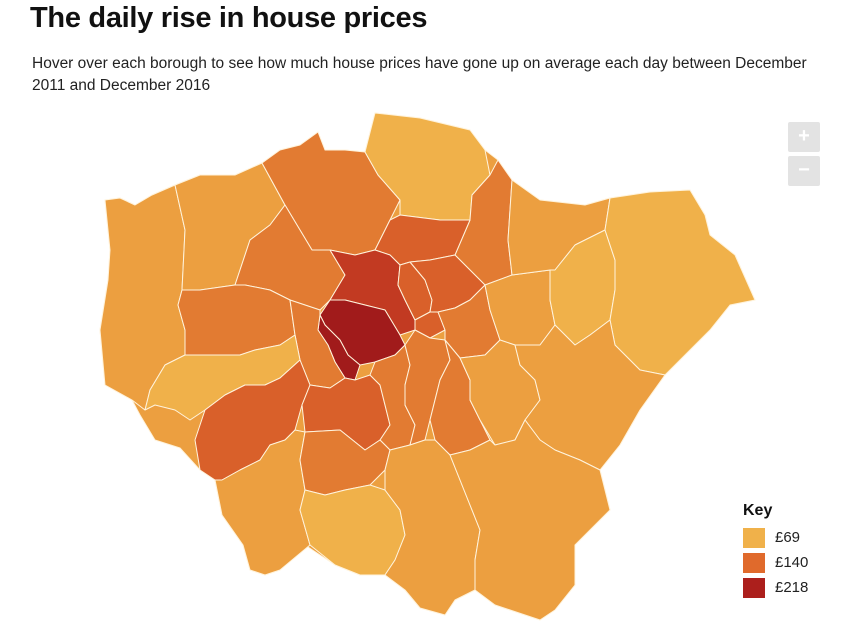  What do you see at coordinates (352, 530) in the screenshot?
I see `borough-sutton` at bounding box center [352, 530].